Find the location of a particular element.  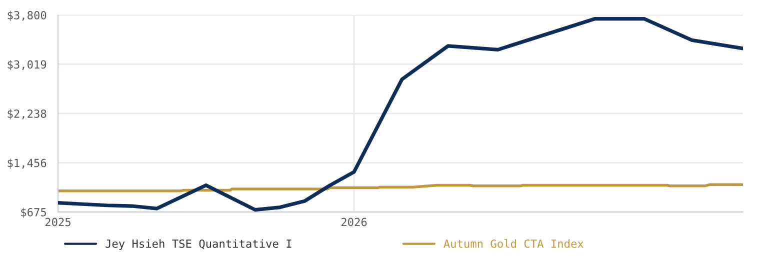

y-tick-label: $3,019 is located at coordinates (27, 65).